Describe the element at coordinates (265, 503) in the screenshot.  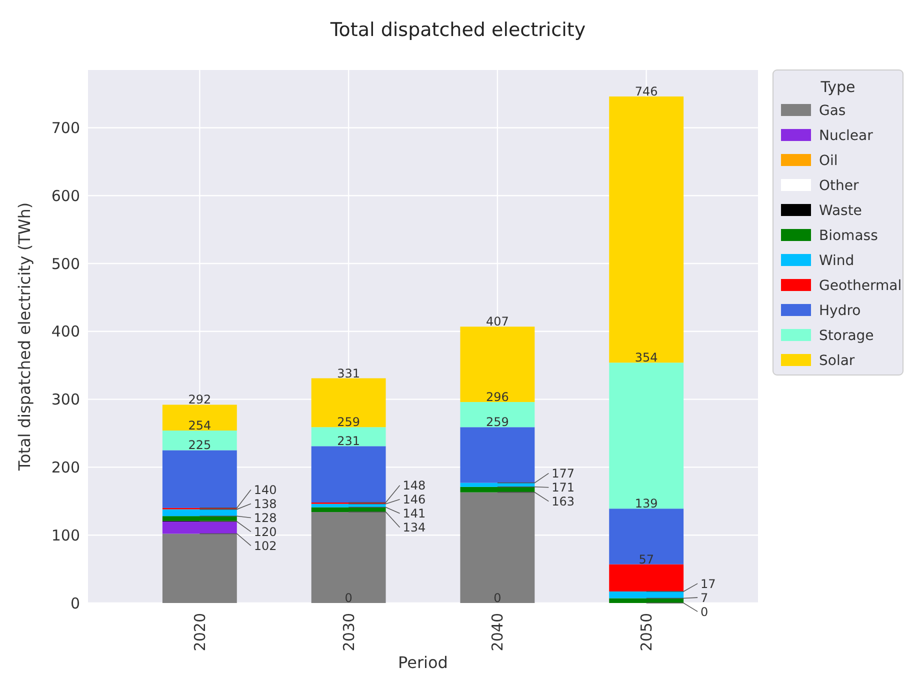
I see `annotation: 138` at that location.